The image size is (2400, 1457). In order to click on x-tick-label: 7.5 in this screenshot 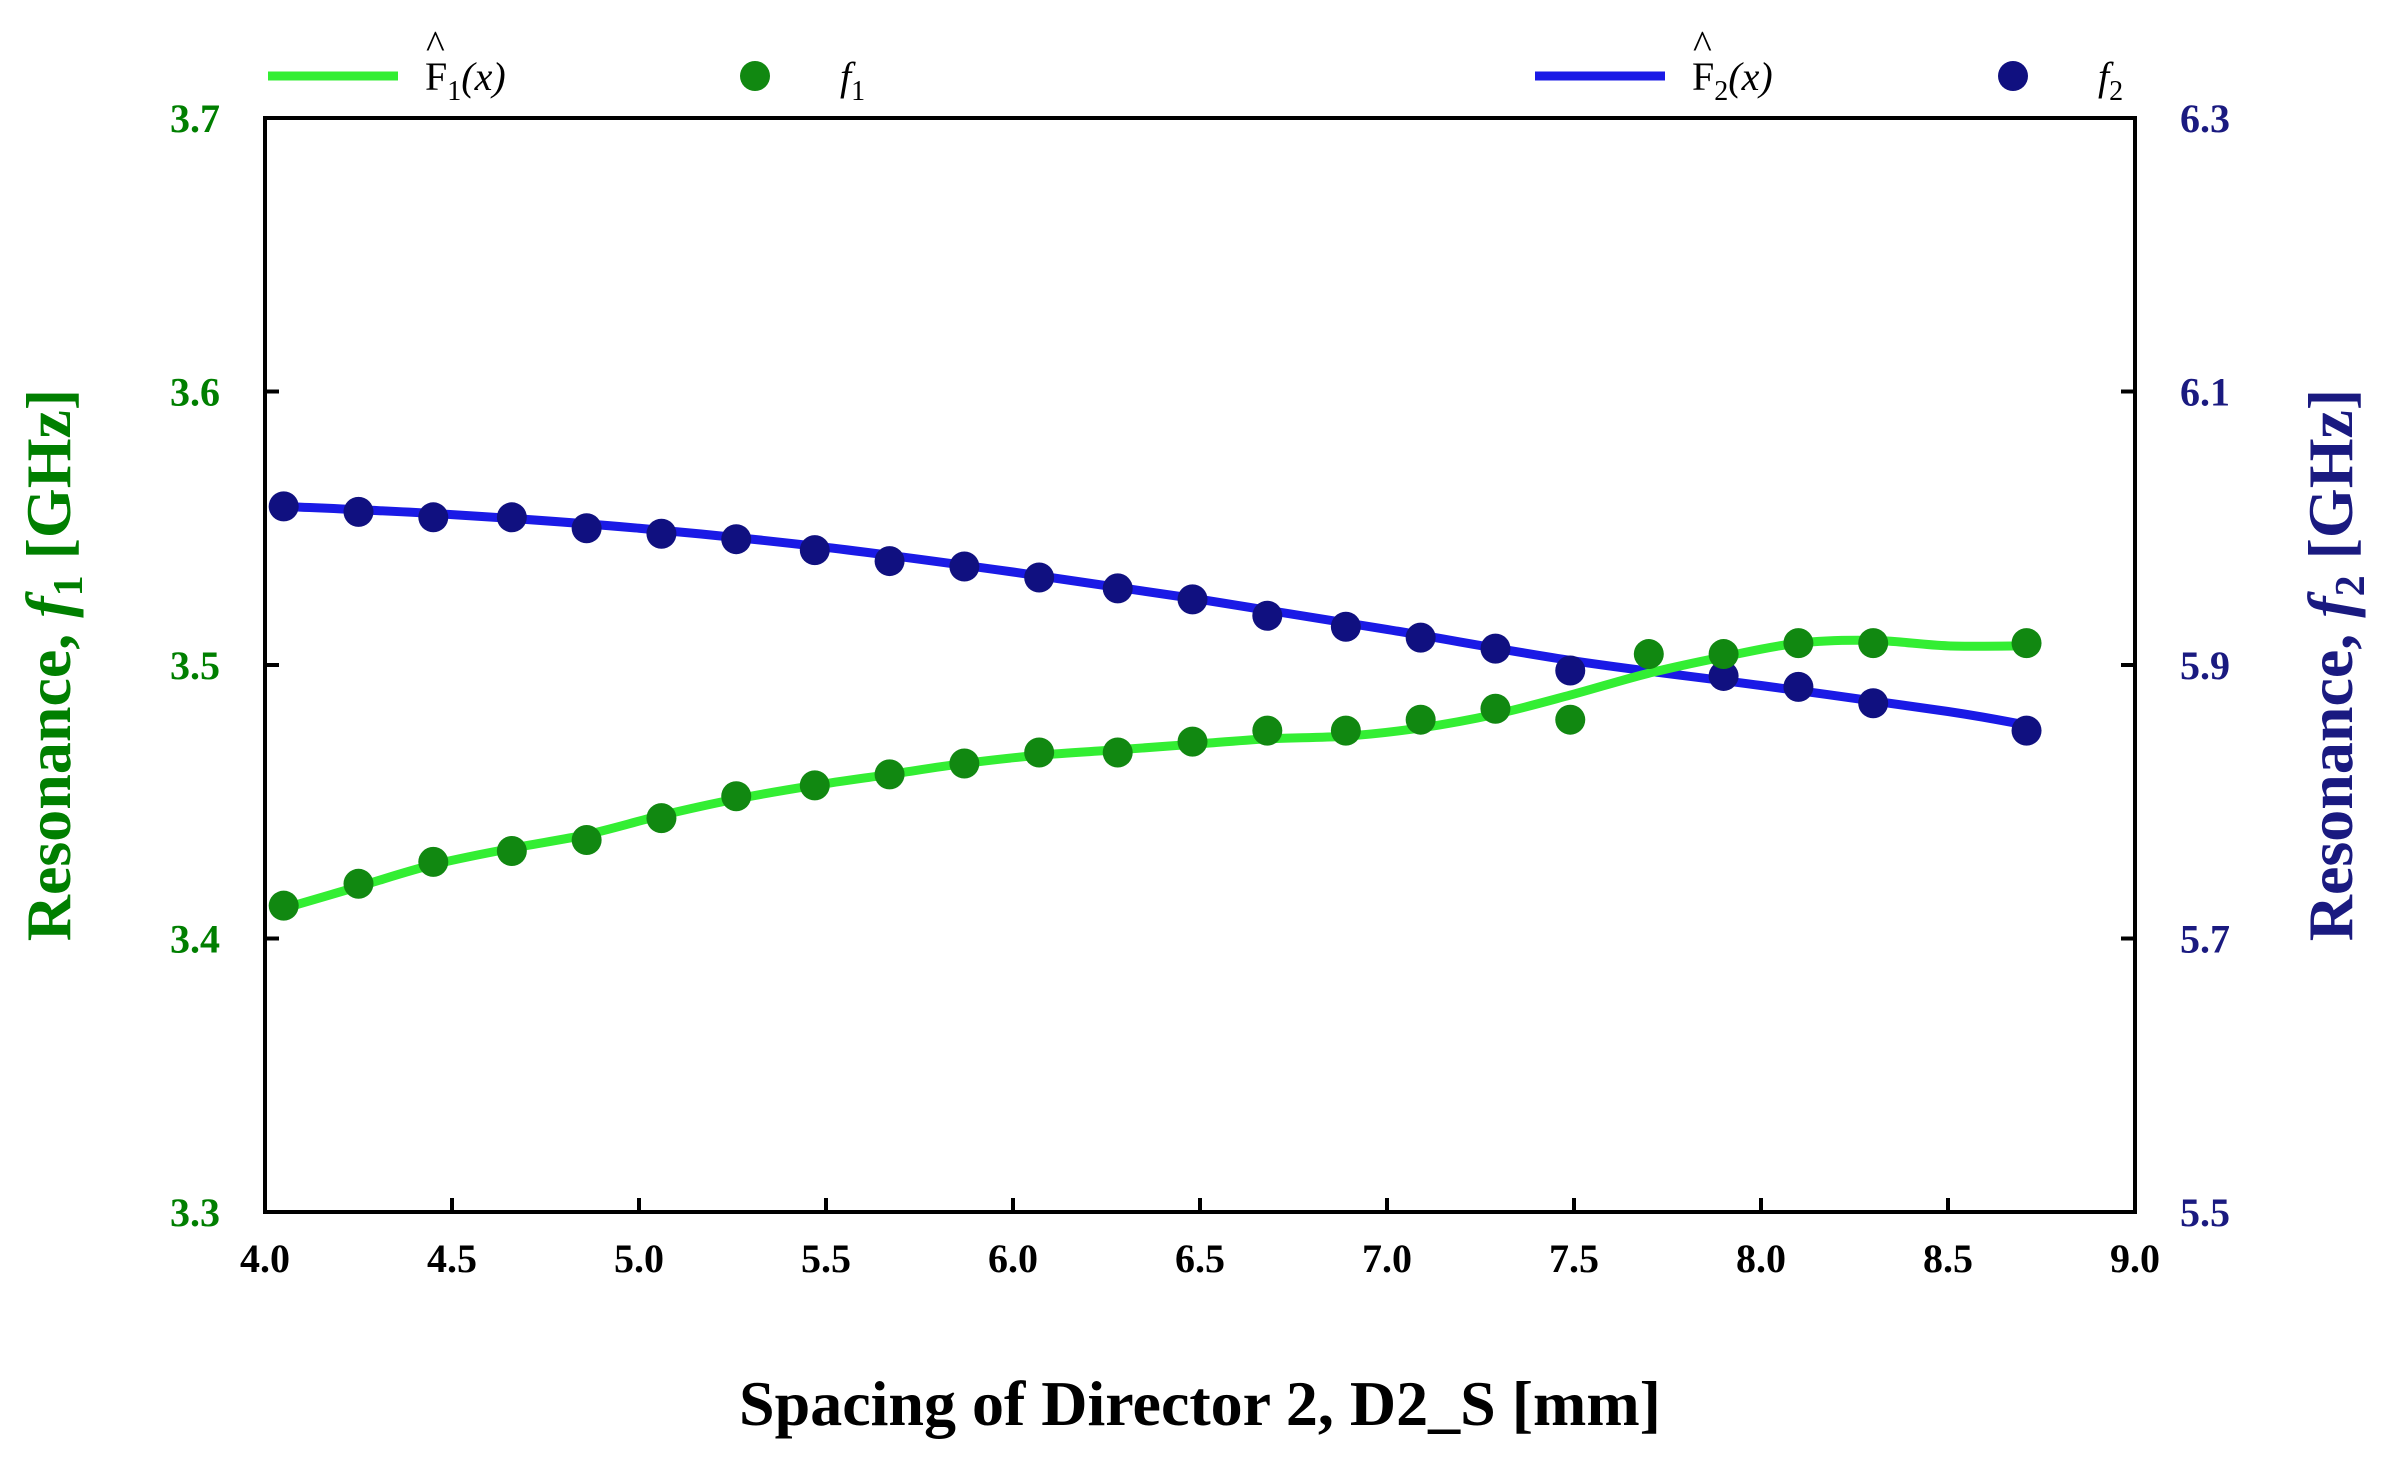, I will do `click(1574, 1258)`.